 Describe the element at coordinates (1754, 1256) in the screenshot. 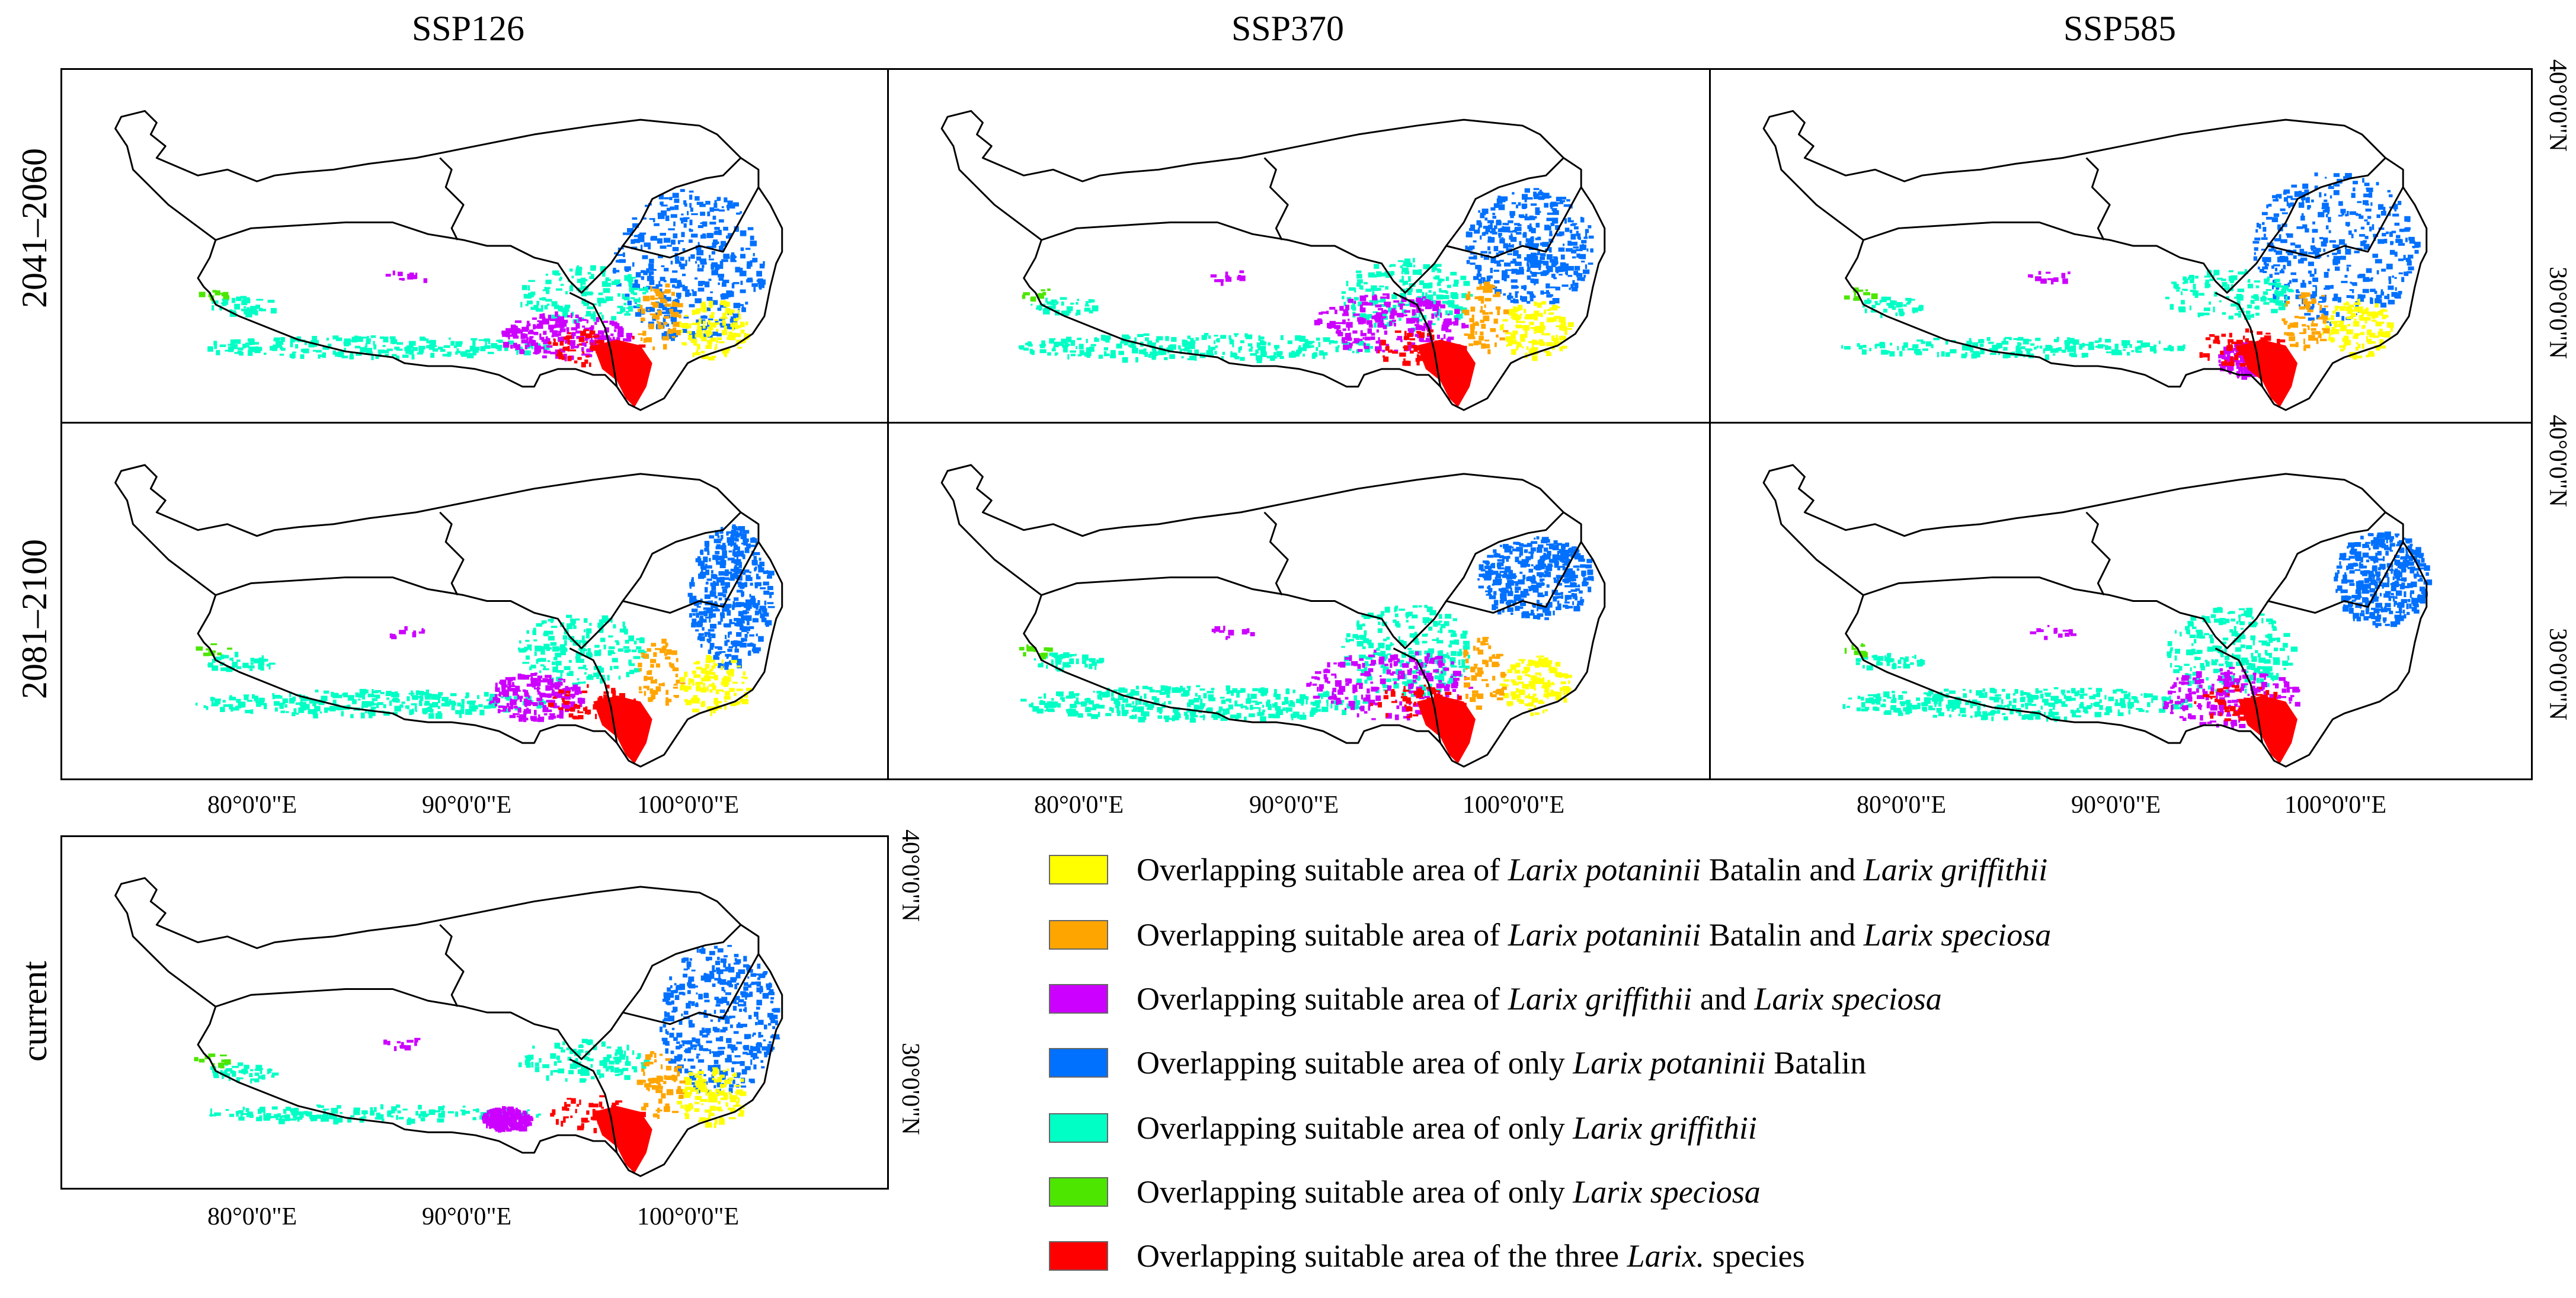

I see `legend-text-part: species` at that location.